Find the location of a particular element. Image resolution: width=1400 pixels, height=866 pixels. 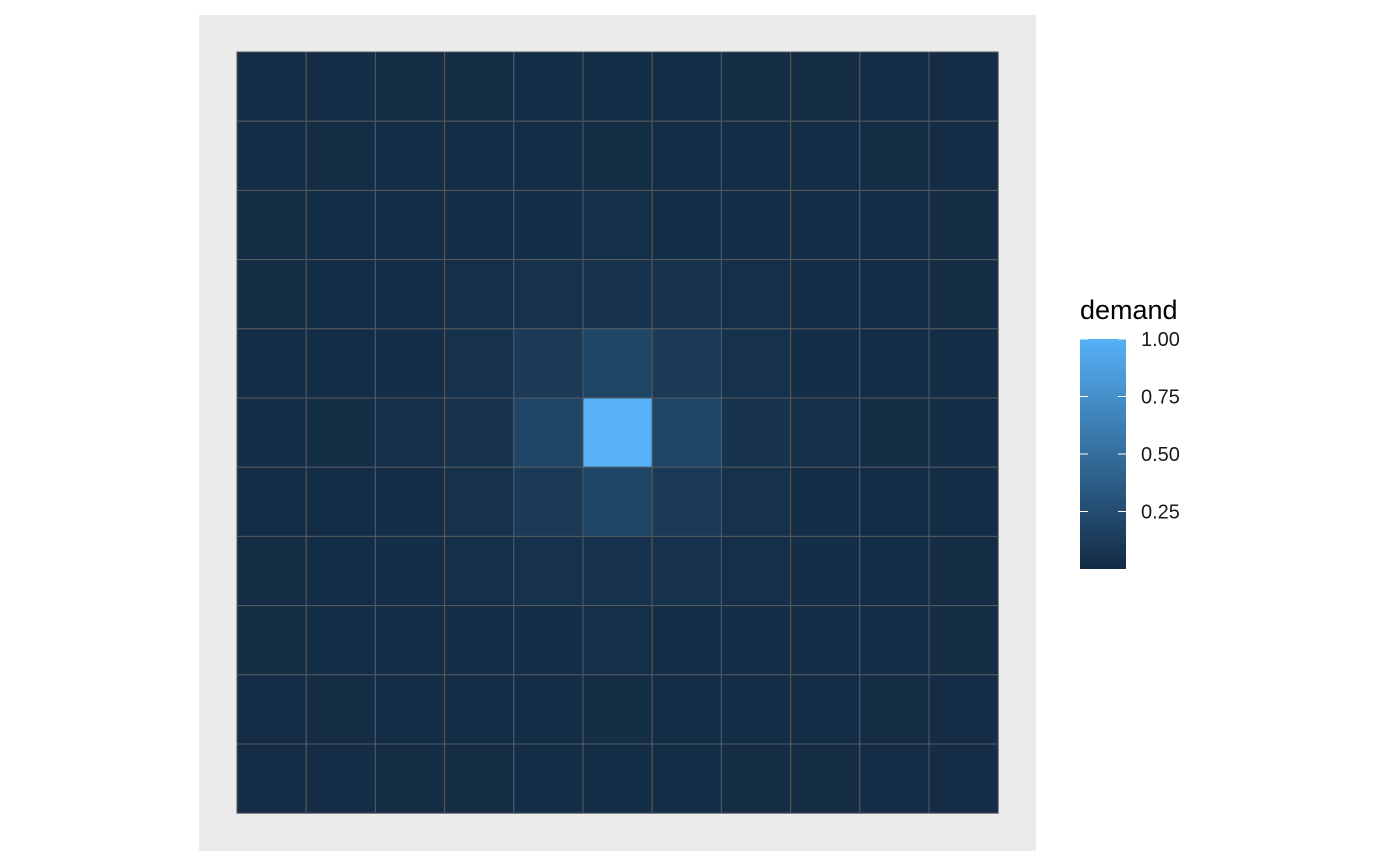

legend-tick-label: 0.25 is located at coordinates (1160, 513).